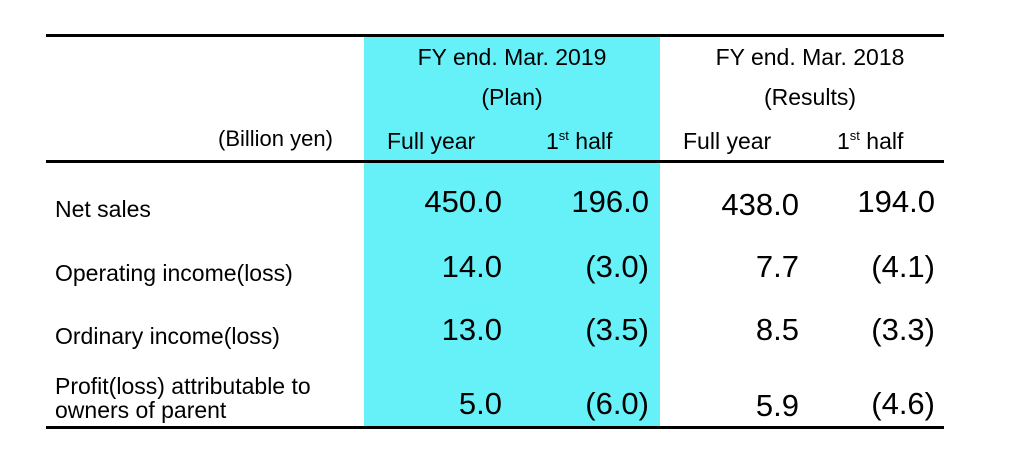 Image resolution: width=1009 pixels, height=468 pixels. Describe the element at coordinates (471, 329) in the screenshot. I see `ordinary-income-plan-full: 13.0` at that location.